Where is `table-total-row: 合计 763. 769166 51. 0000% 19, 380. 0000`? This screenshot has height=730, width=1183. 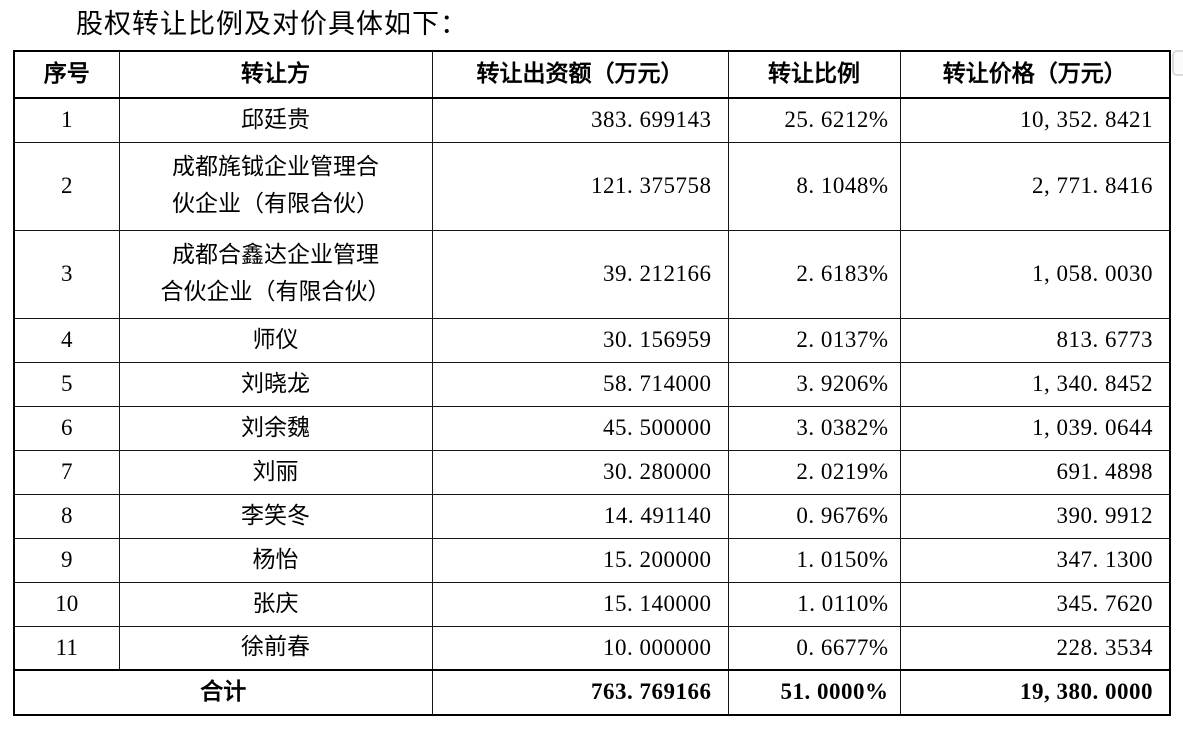 table-total-row: 合计 763. 769166 51. 0000% 19, 380. 0000 is located at coordinates (592, 692).